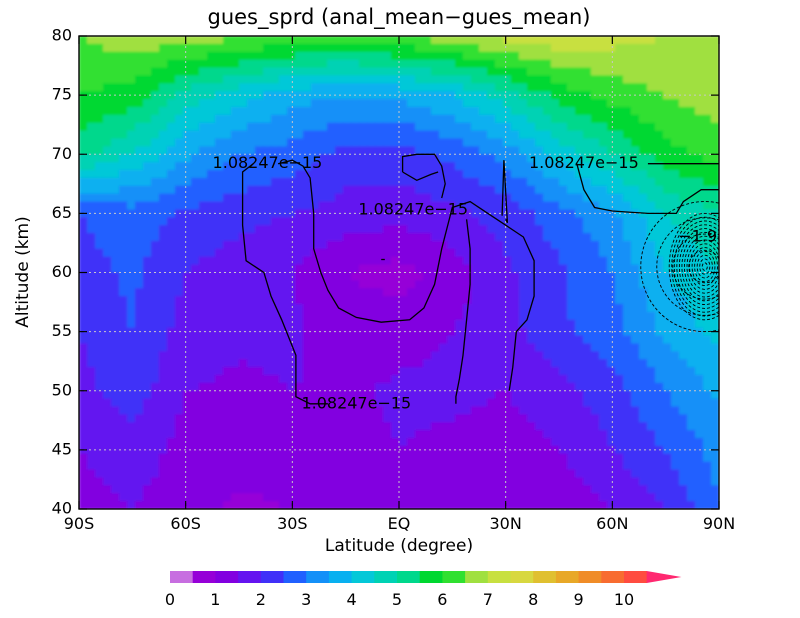 This screenshot has height=618, width=800. Describe the element at coordinates (292, 523) in the screenshot. I see `x-tick-label: 30S` at that location.